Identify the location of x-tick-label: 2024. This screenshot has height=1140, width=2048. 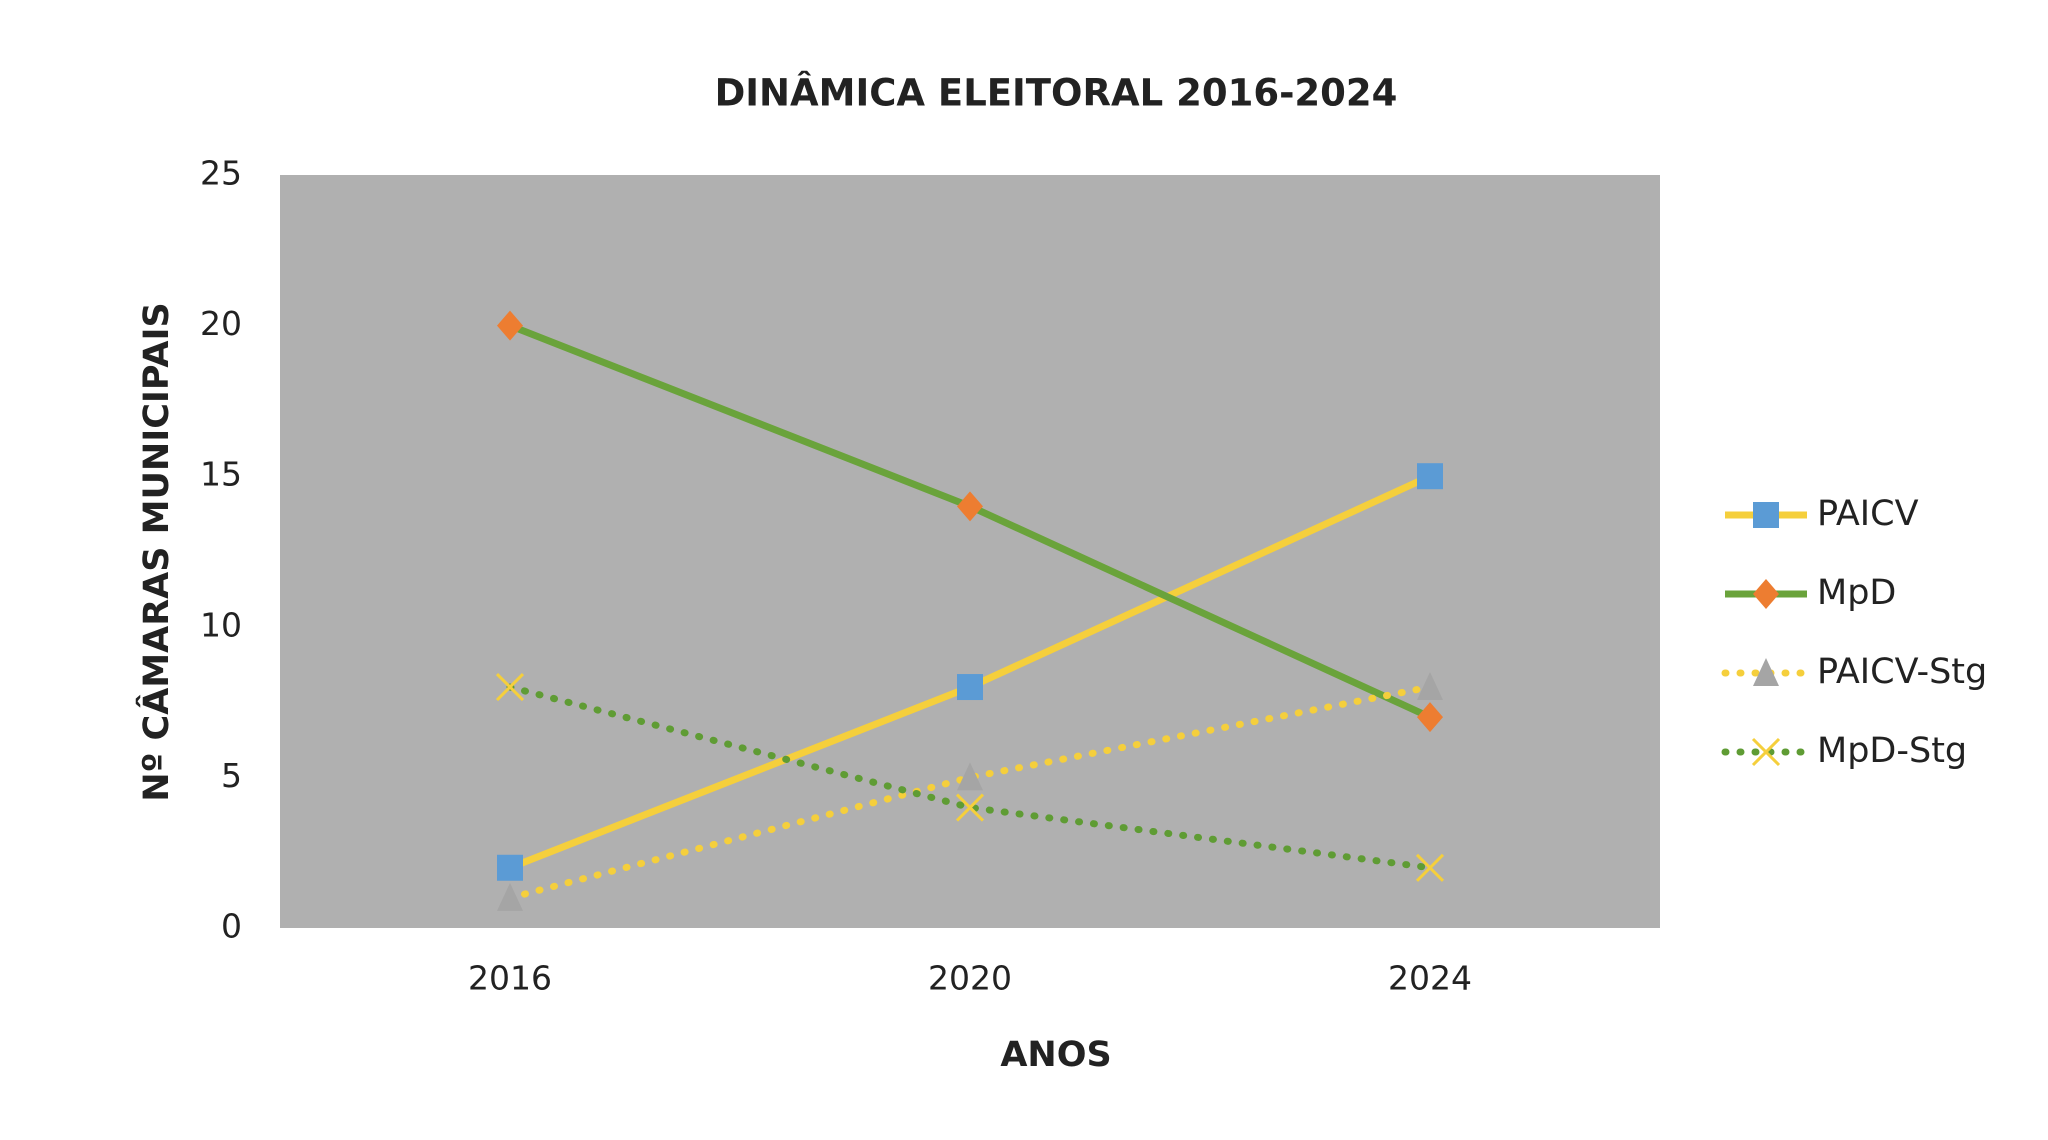
(1430, 978).